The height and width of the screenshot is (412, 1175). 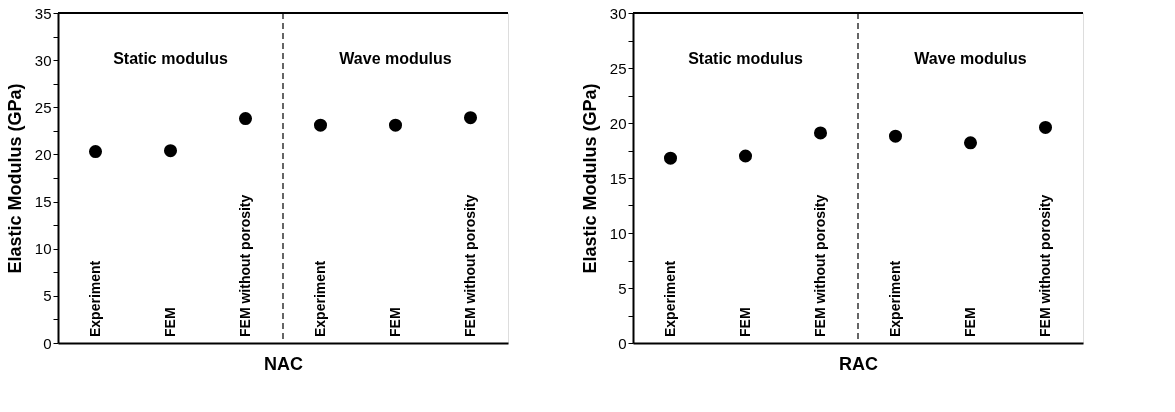 I want to click on x-axis-title: RAC, so click(x=858, y=363).